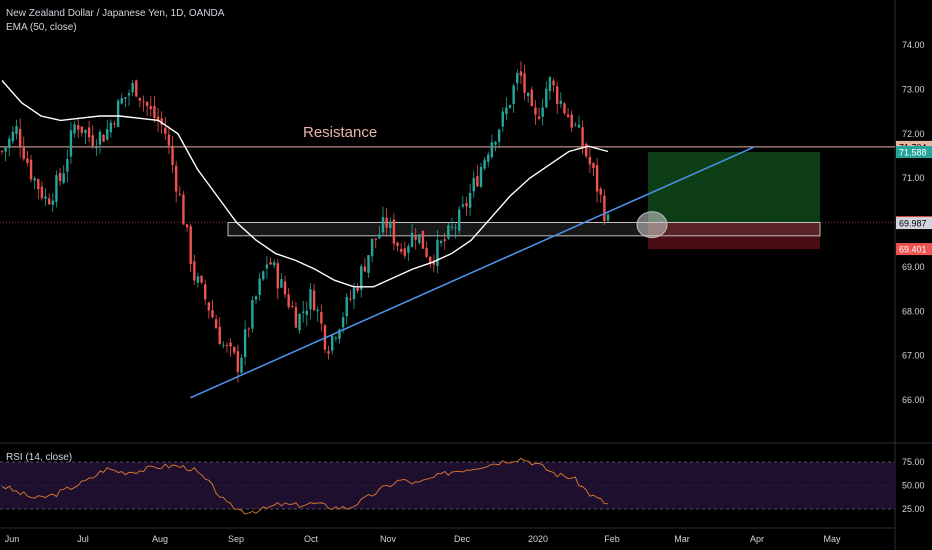 This screenshot has height=550, width=932. What do you see at coordinates (913, 311) in the screenshot?
I see `price-tick-label: 68.00` at bounding box center [913, 311].